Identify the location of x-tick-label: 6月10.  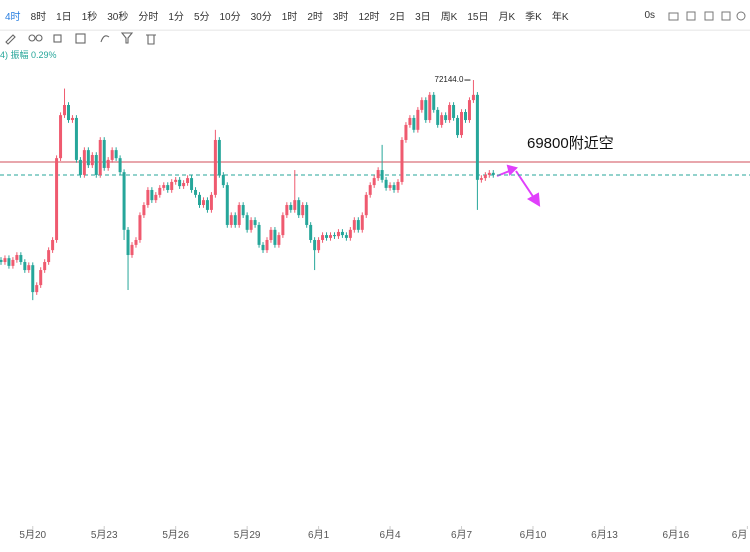
(533, 535).